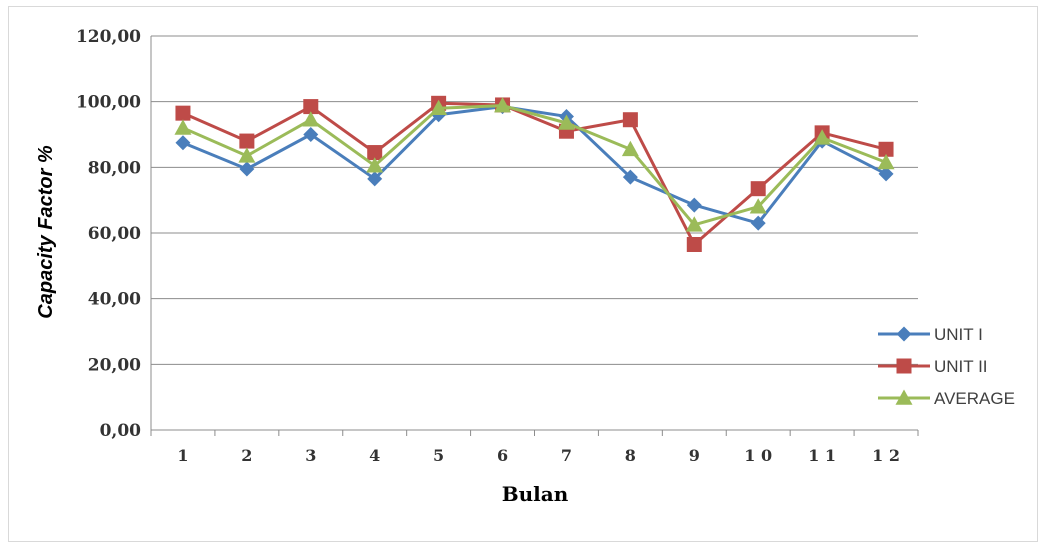 The height and width of the screenshot is (546, 1042). Describe the element at coordinates (114, 300) in the screenshot. I see `y-tick-label: 40,00` at that location.